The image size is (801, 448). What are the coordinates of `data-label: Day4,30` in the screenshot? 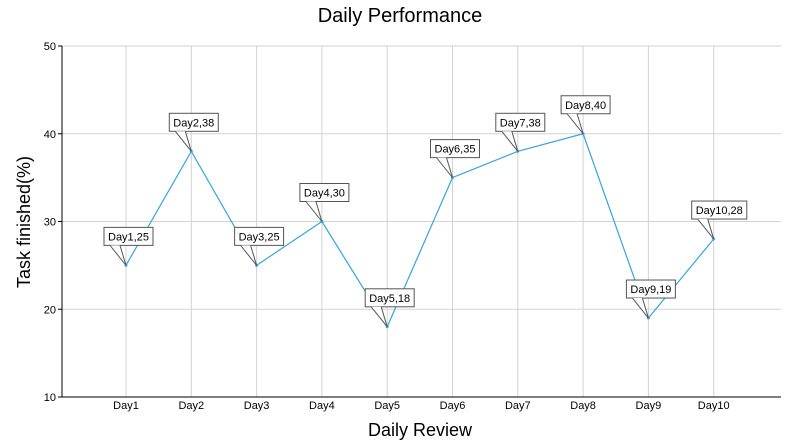 It's located at (324, 194).